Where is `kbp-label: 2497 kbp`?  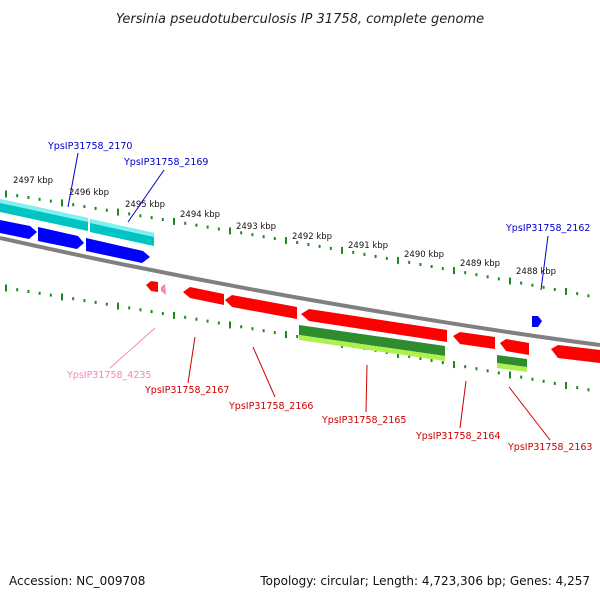
kbp-label: 2497 kbp is located at coordinates (33, 181).